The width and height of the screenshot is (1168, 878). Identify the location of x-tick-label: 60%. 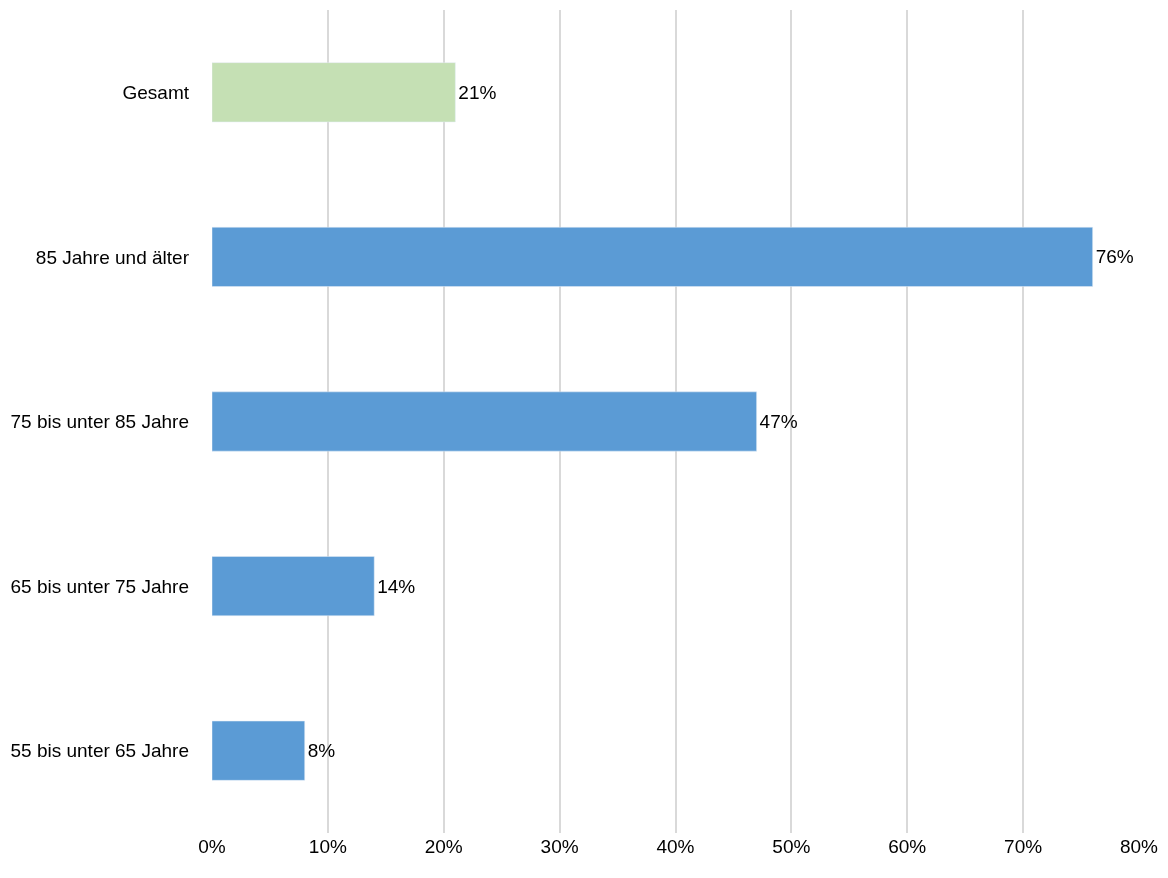
(907, 846).